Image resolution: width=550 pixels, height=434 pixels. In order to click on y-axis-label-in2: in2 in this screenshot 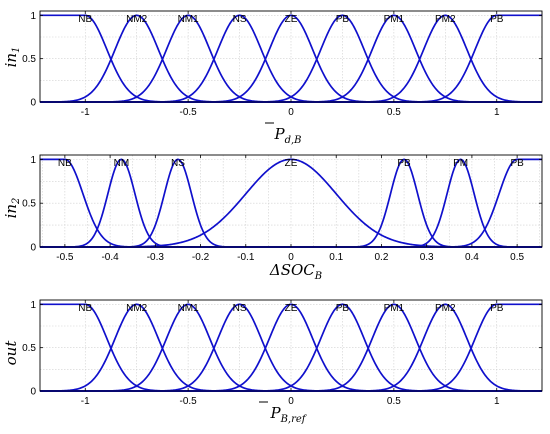, I will do `click(12, 208)`.